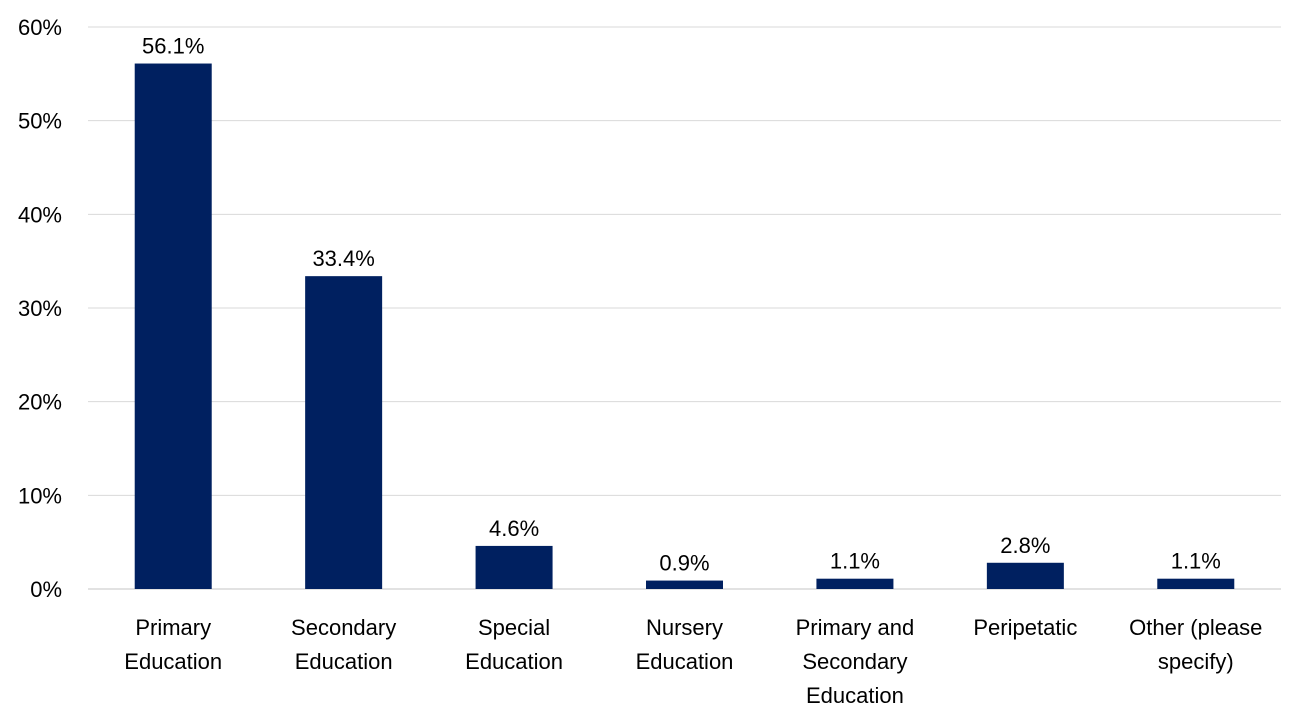 This screenshot has height=709, width=1293. I want to click on category-label: Peripetatic, so click(1025, 627).